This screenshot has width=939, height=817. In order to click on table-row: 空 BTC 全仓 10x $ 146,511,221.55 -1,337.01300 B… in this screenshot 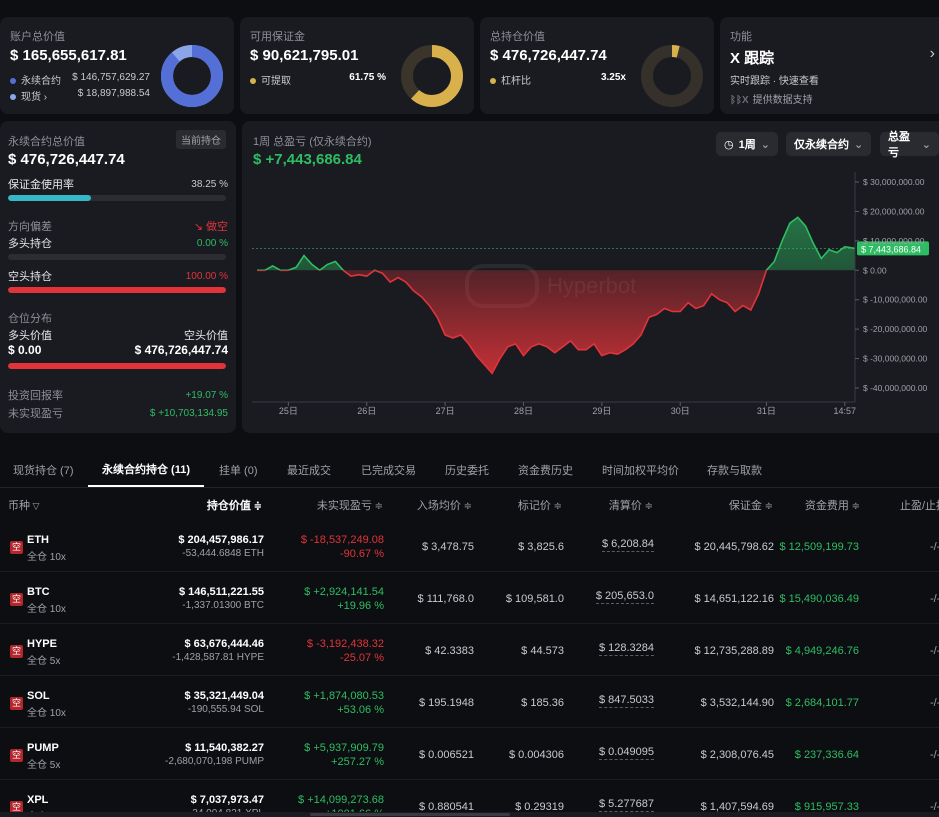, I will do `click(469, 598)`.